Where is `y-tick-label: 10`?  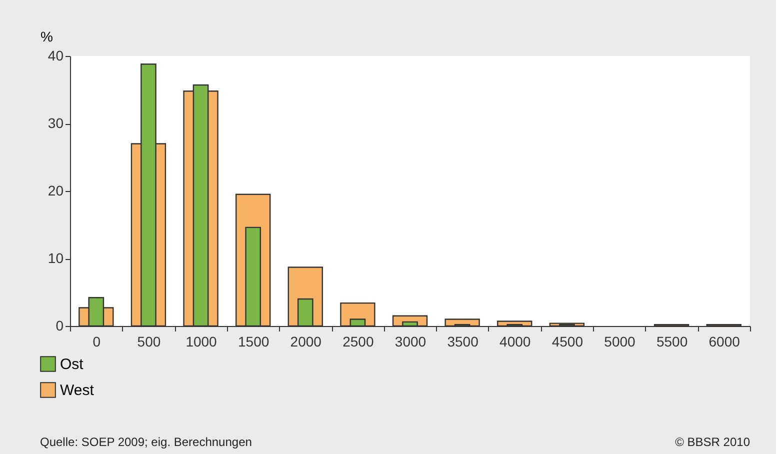
y-tick-label: 10 is located at coordinates (56, 258).